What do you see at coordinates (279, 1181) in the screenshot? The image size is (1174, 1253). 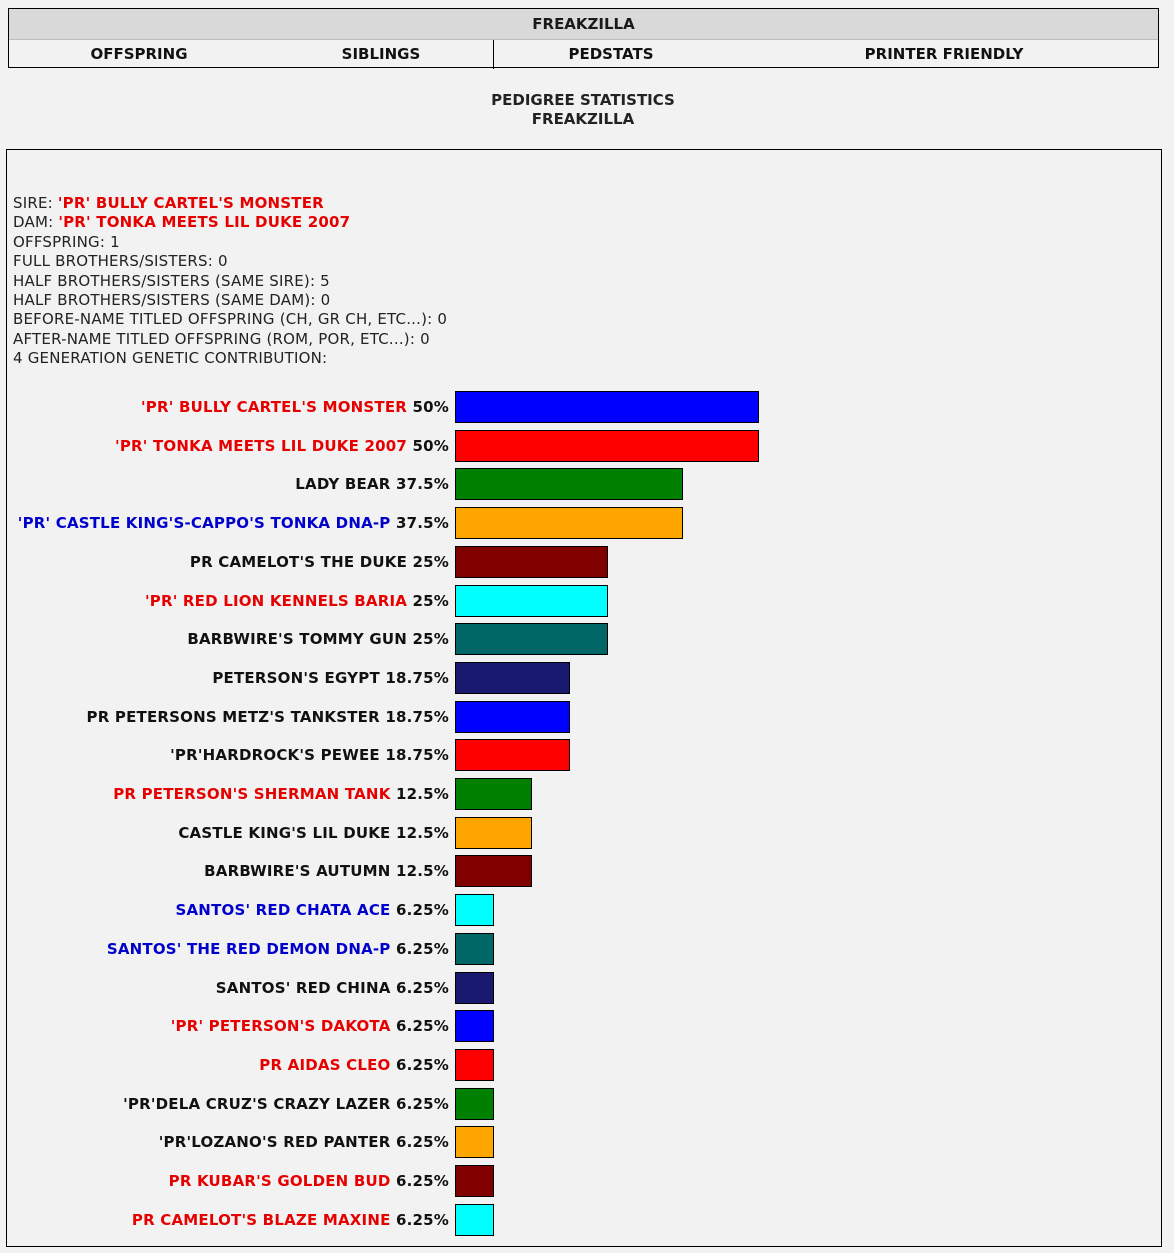 I see `ancestor-name: PR KUBAR'S GOLDEN BUD` at bounding box center [279, 1181].